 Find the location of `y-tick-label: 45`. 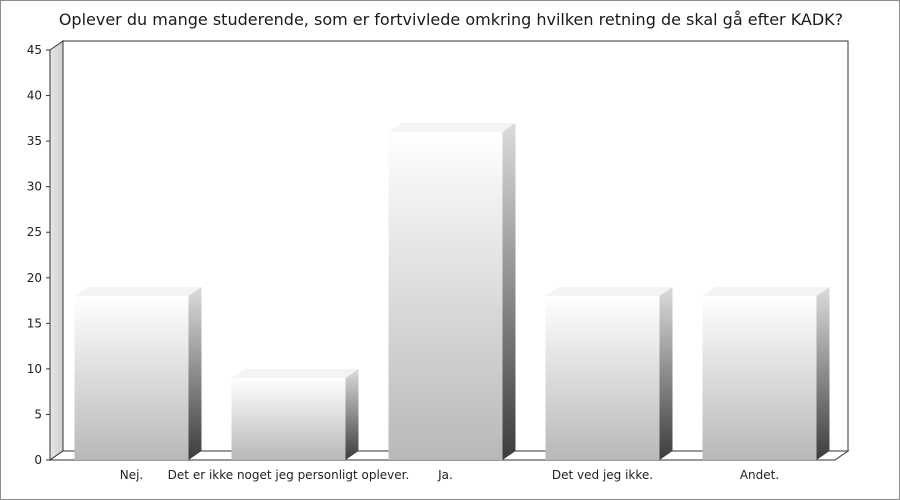

y-tick-label: 45 is located at coordinates (34, 50).